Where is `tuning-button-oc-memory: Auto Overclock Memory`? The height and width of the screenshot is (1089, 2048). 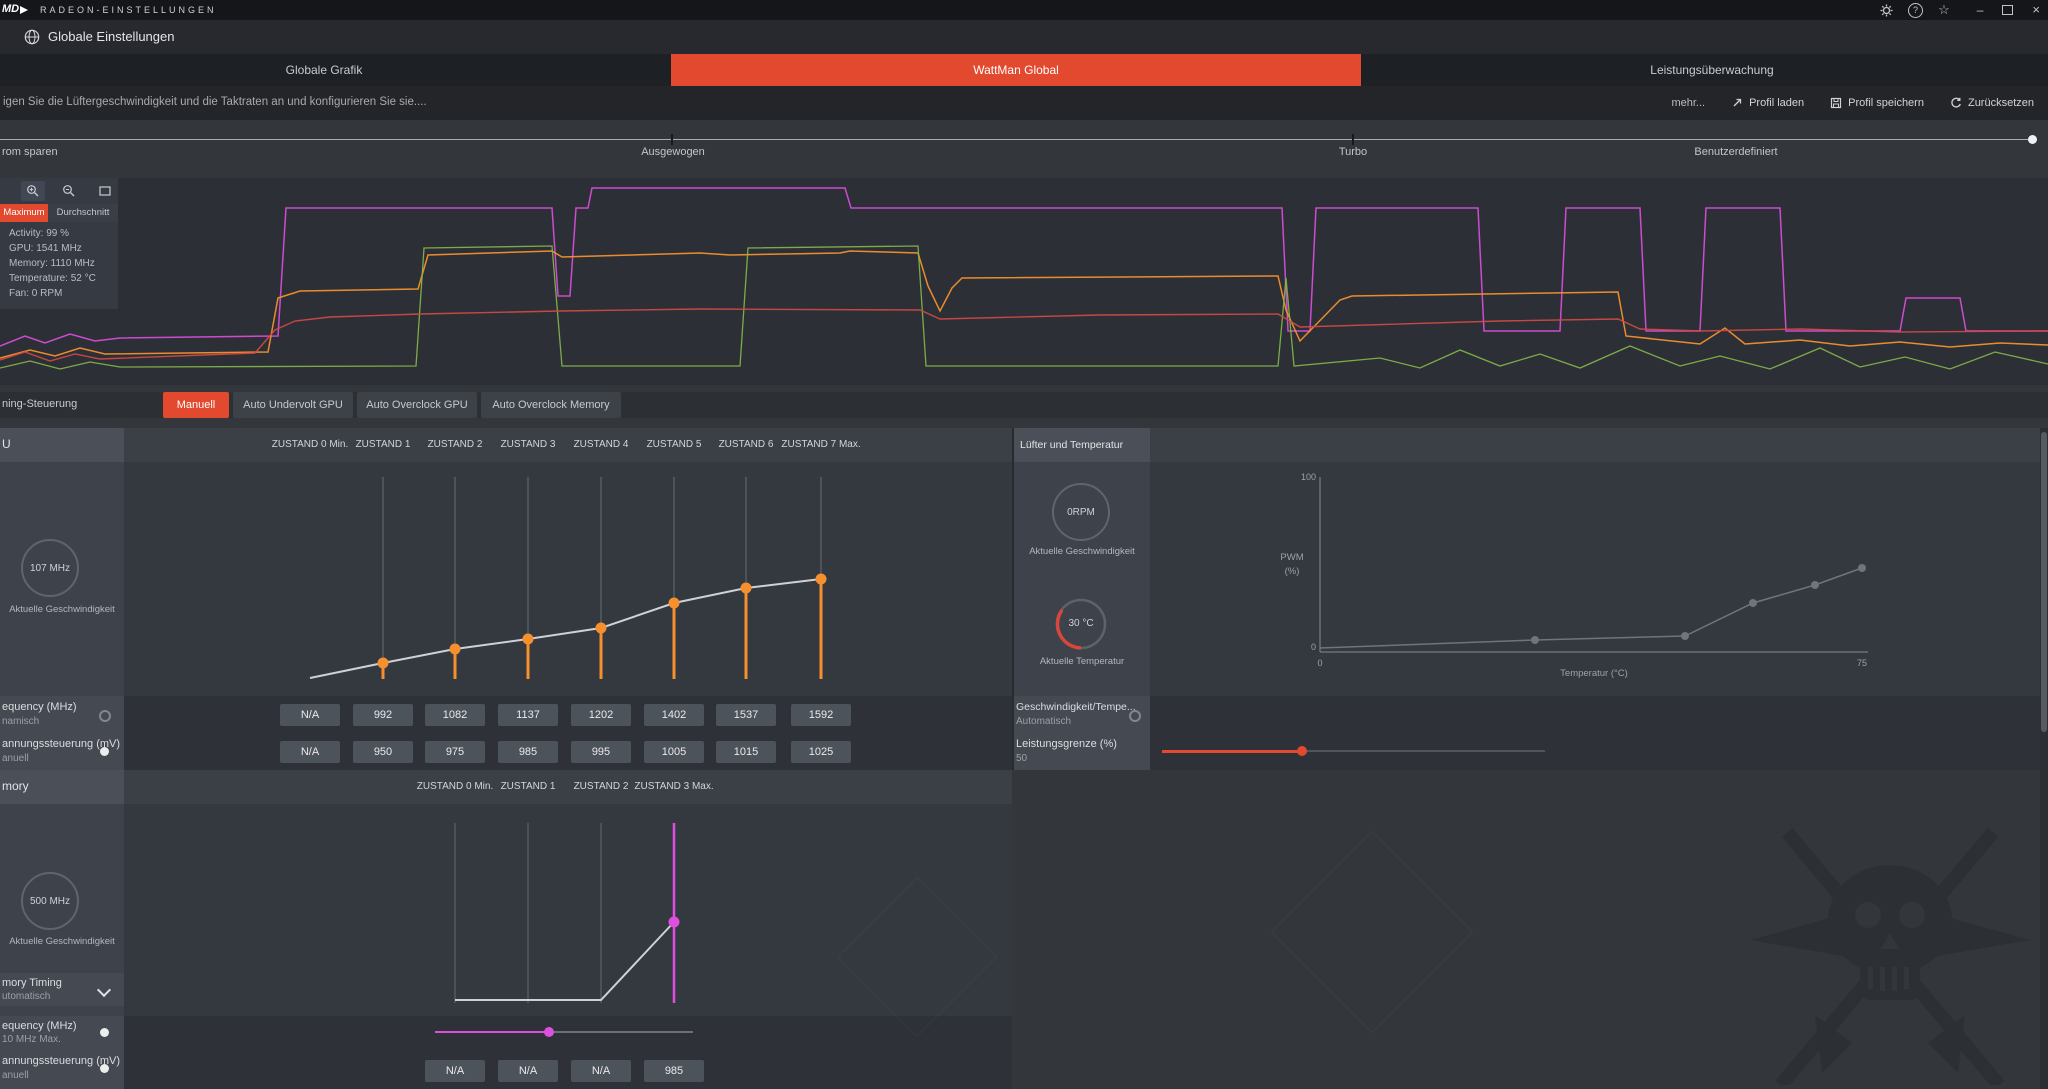 tuning-button-oc-memory: Auto Overclock Memory is located at coordinates (551, 405).